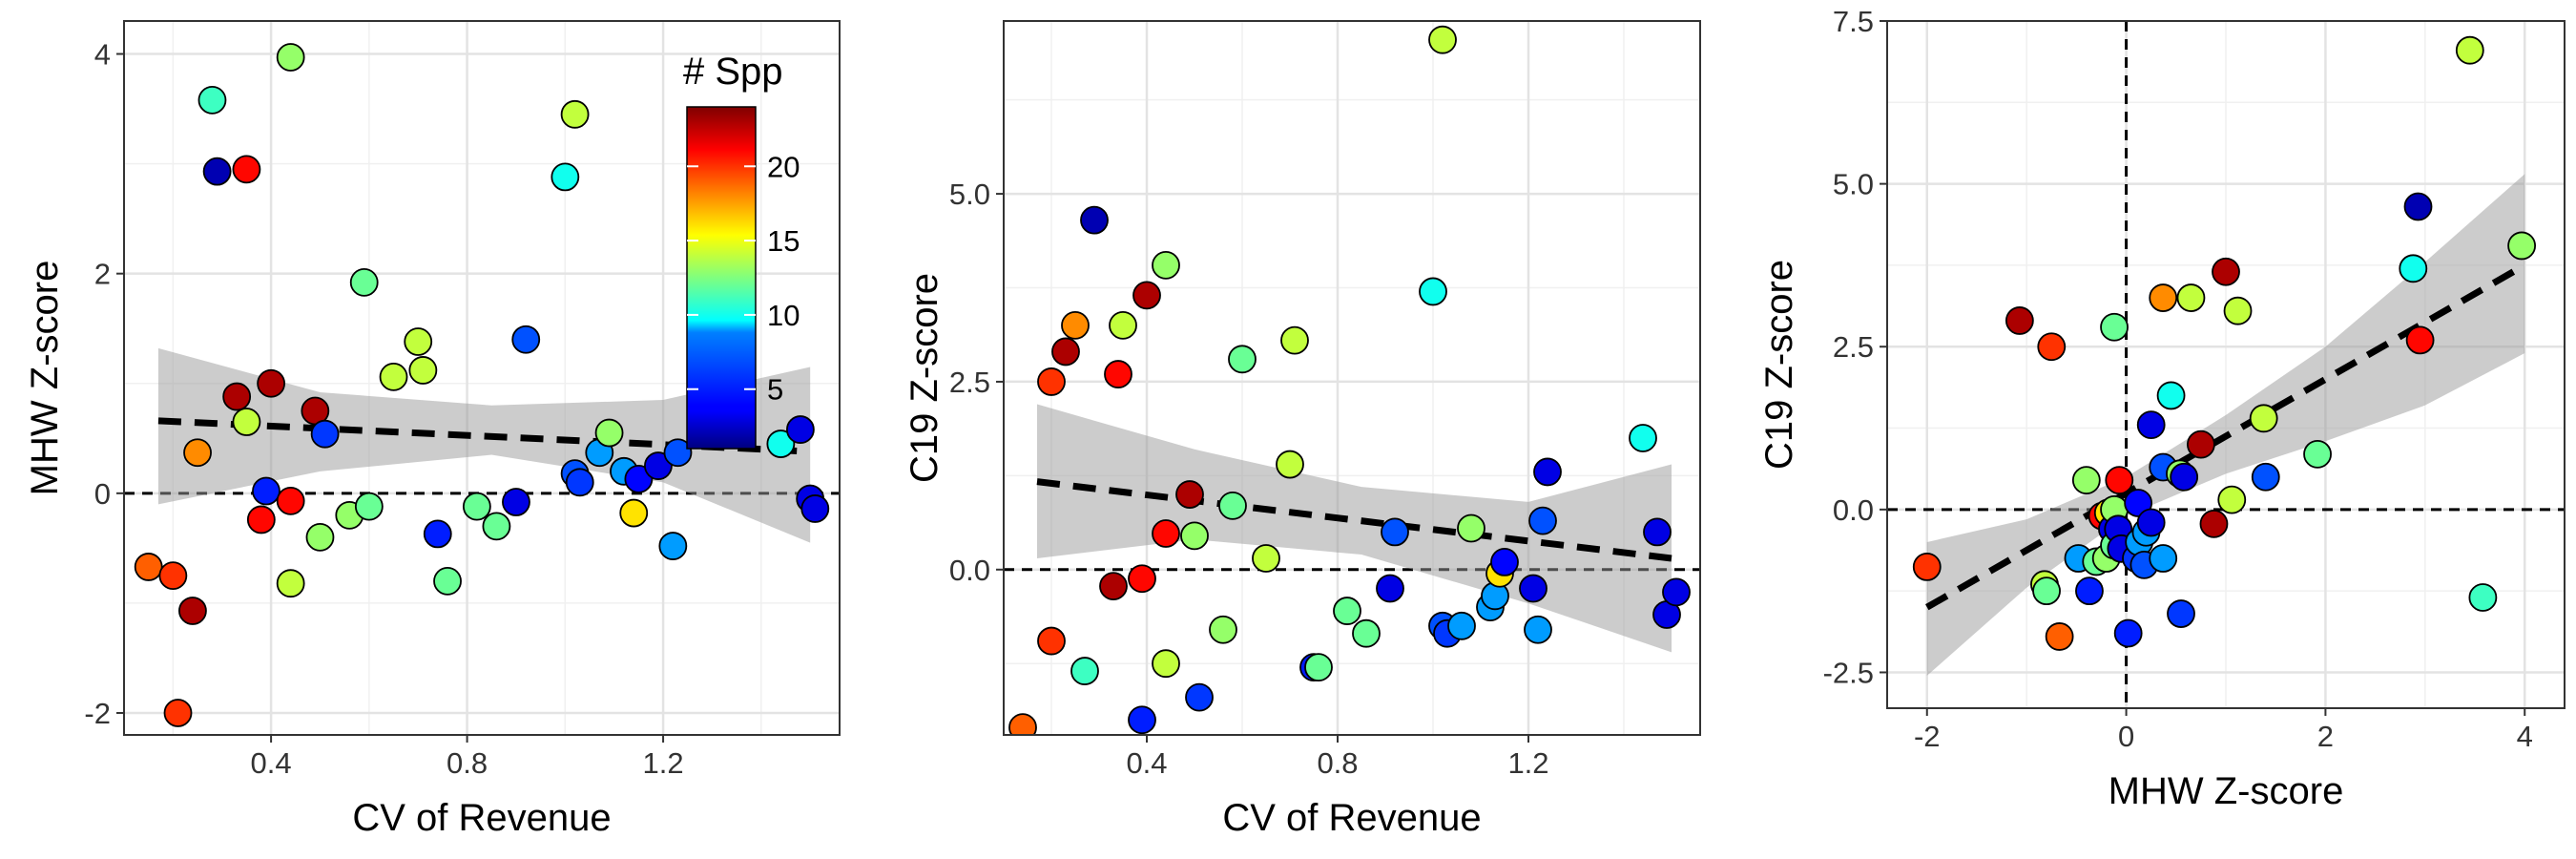 The height and width of the screenshot is (859, 2576). Describe the element at coordinates (1527, 763) in the screenshot. I see `x-tick-label: 1.2` at that location.